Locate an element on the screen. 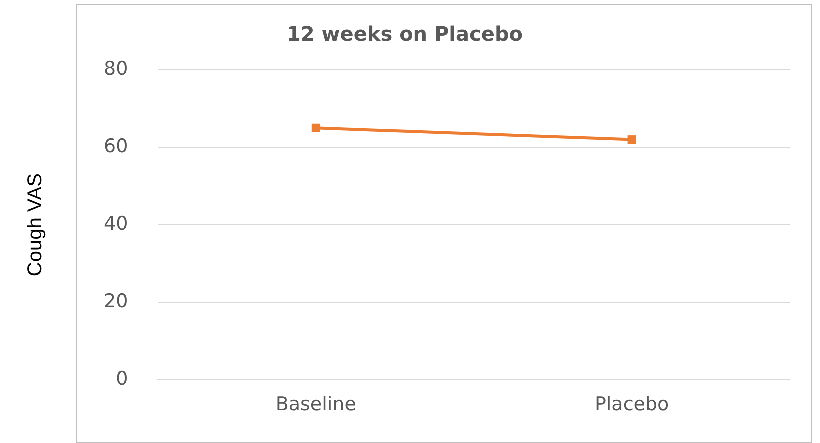  y-tick-label: 40 is located at coordinates (116, 224).